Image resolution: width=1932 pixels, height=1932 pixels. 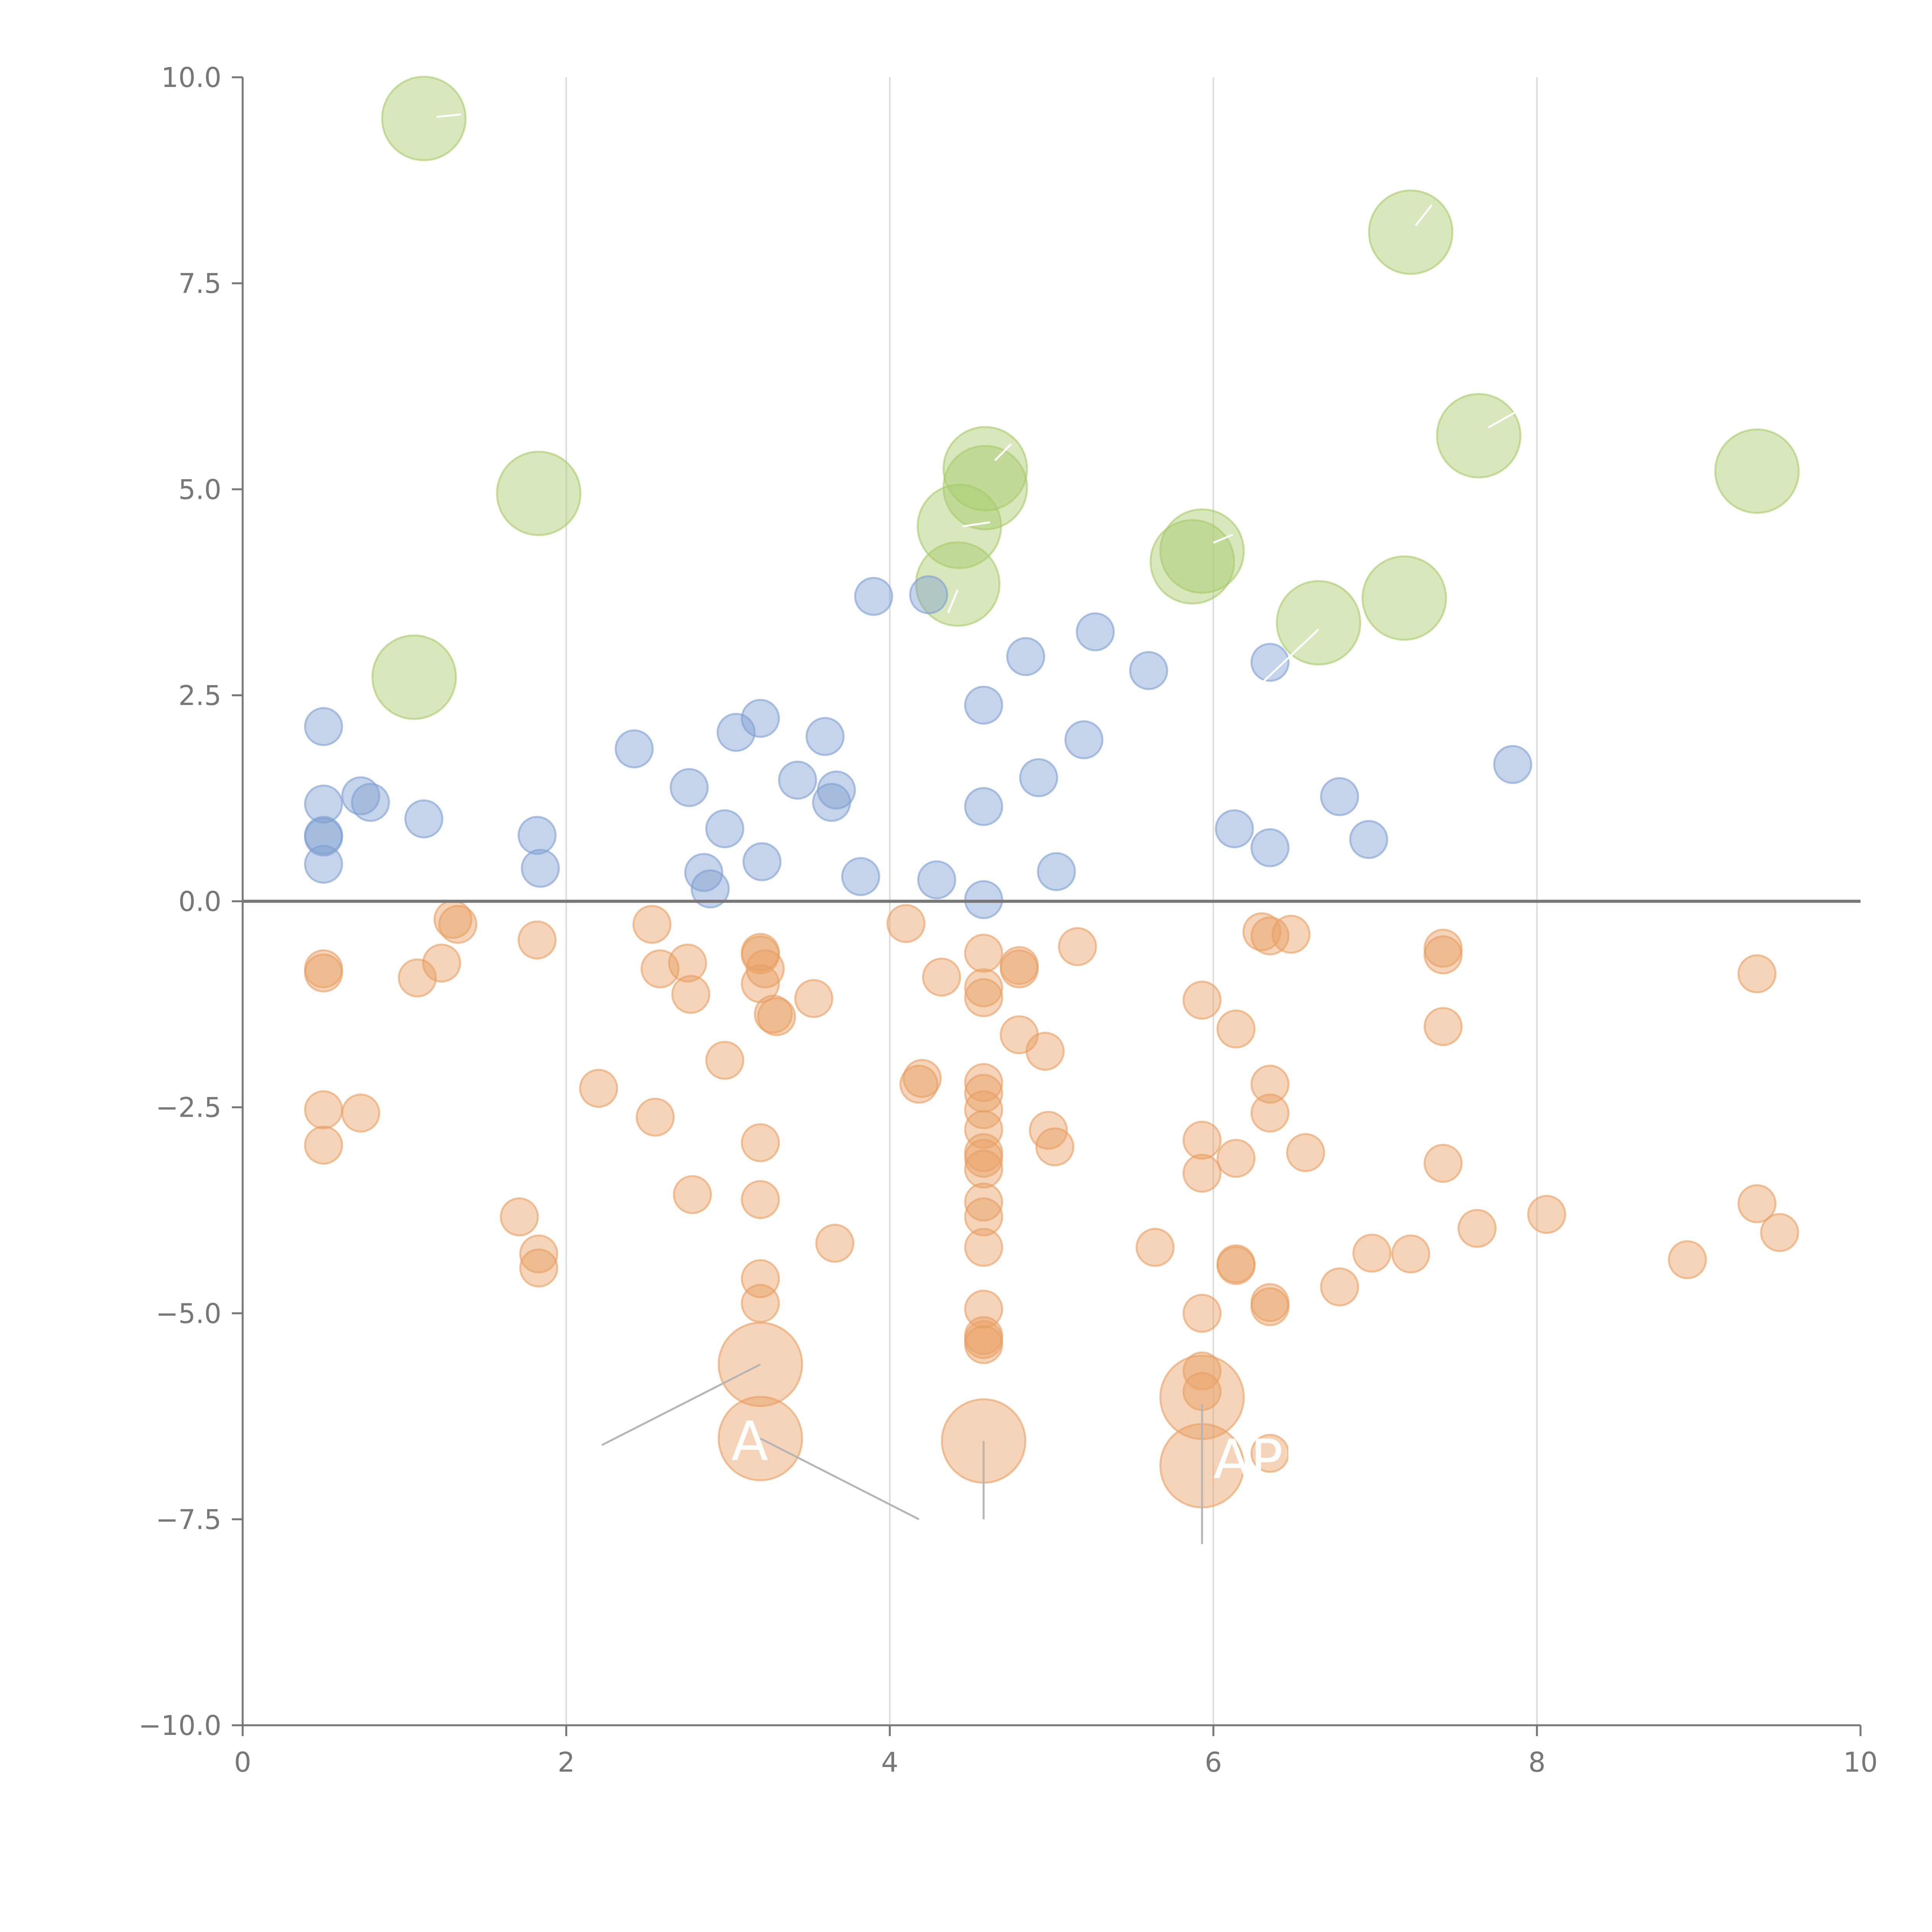 I want to click on y-tick-label: 7.5, so click(x=200, y=284).